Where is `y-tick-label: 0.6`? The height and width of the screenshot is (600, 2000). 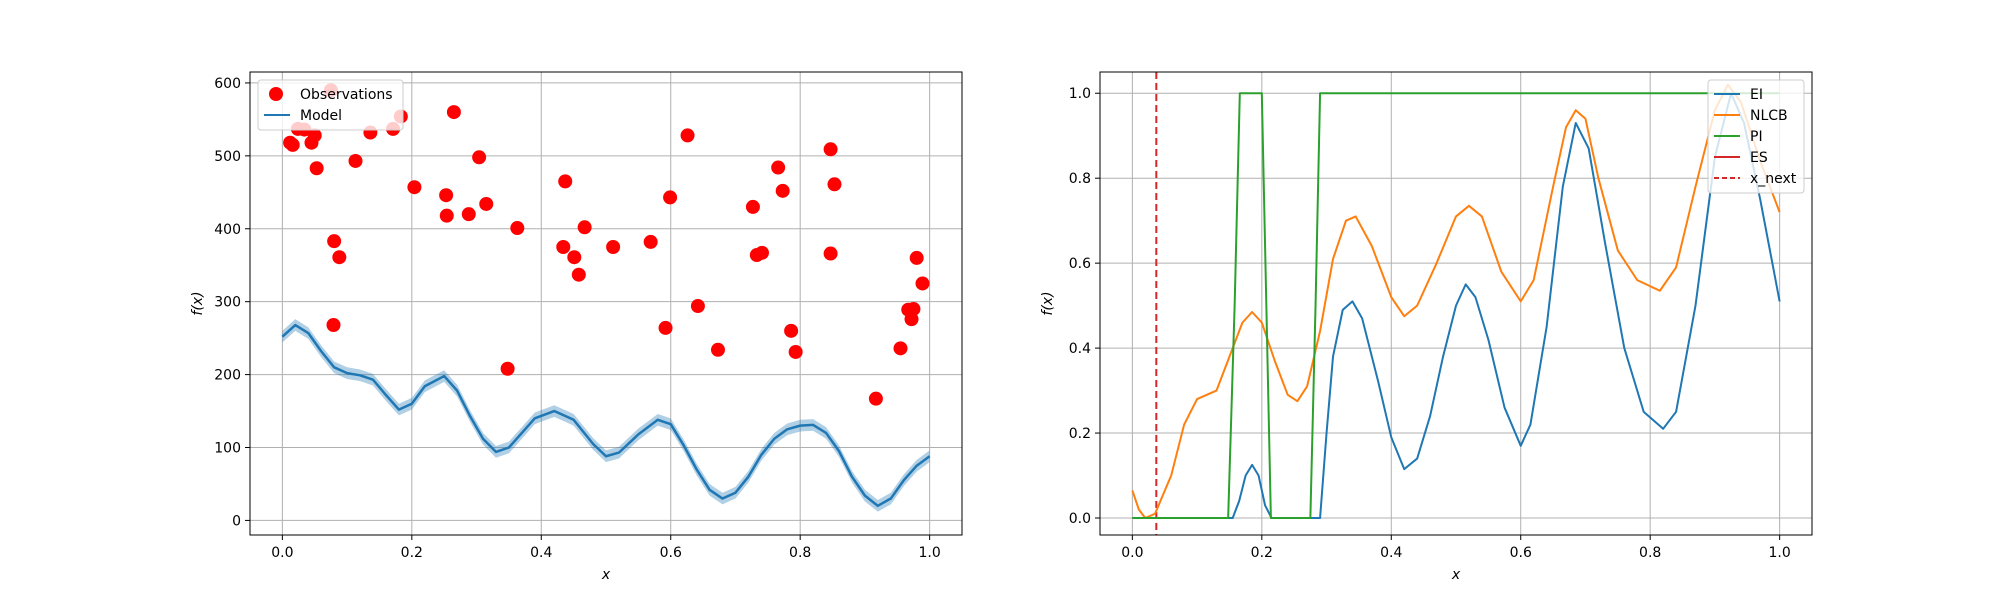 y-tick-label: 0.6 is located at coordinates (1080, 264).